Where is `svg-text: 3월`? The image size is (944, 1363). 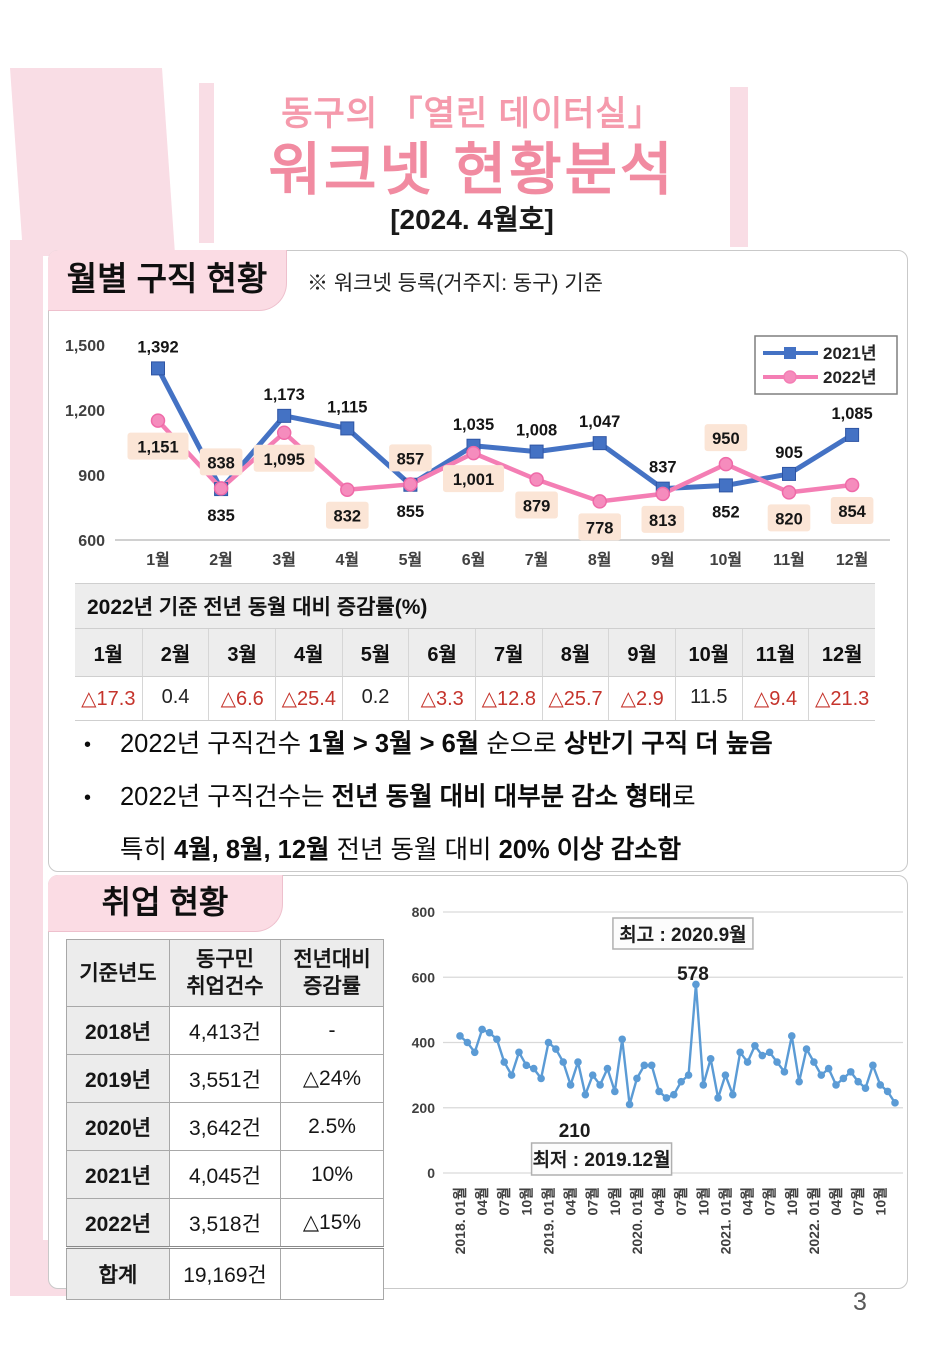 svg-text: 3월 is located at coordinates (284, 560).